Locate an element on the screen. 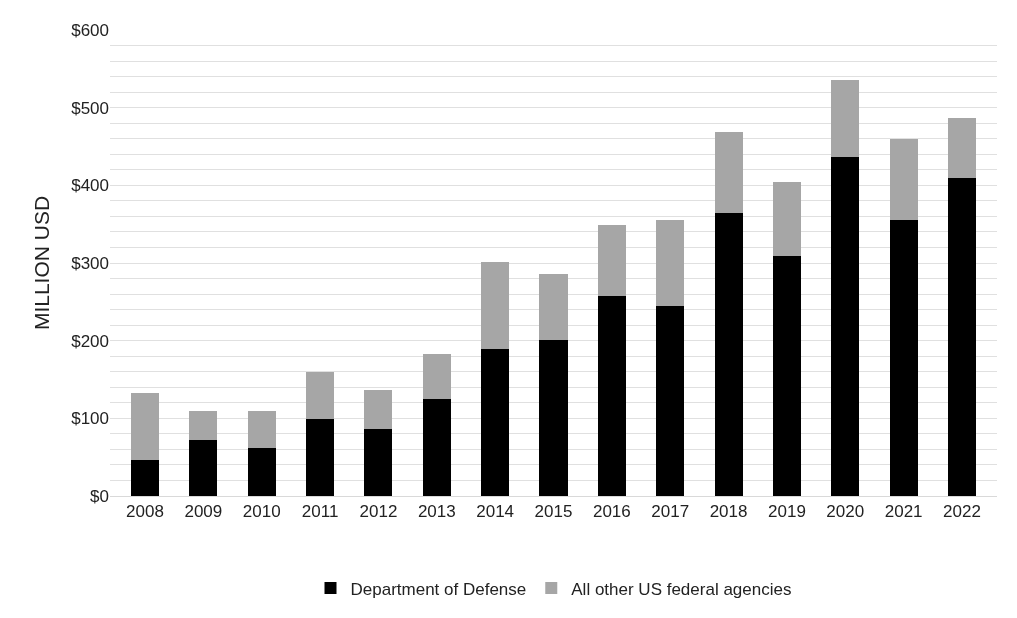  x-tick-label: 2018 is located at coordinates (728, 512).